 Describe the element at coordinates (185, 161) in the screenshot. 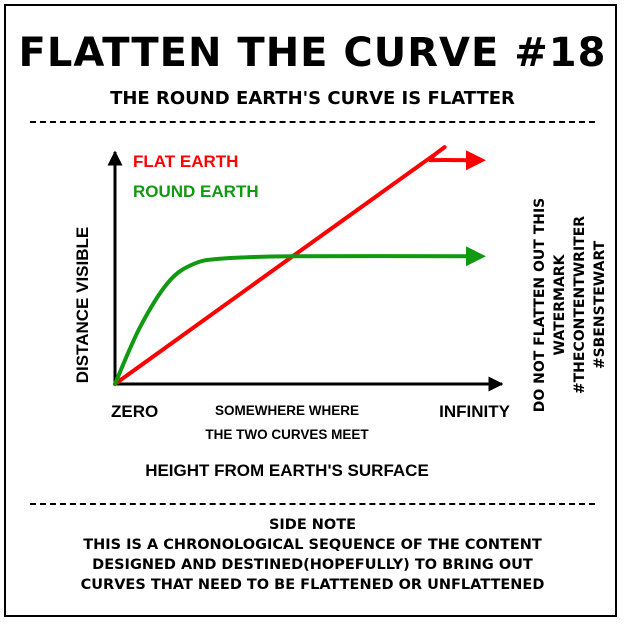

I see `legend-item-flat-earth: FLAT EARTH` at that location.